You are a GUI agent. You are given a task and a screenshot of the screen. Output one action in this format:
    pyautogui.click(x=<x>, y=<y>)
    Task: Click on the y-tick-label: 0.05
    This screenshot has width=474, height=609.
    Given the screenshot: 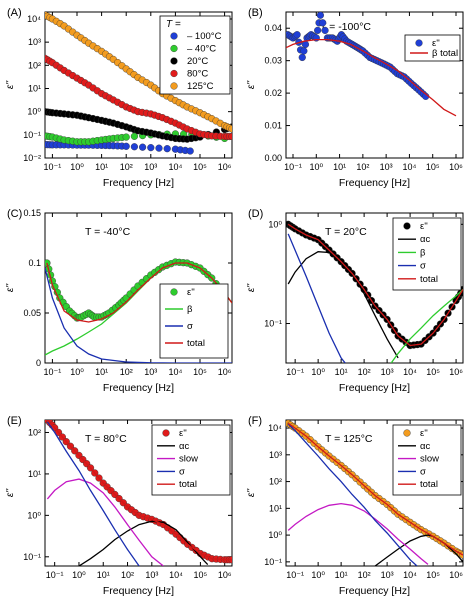 What is the action you would take?
    pyautogui.click(x=32, y=313)
    